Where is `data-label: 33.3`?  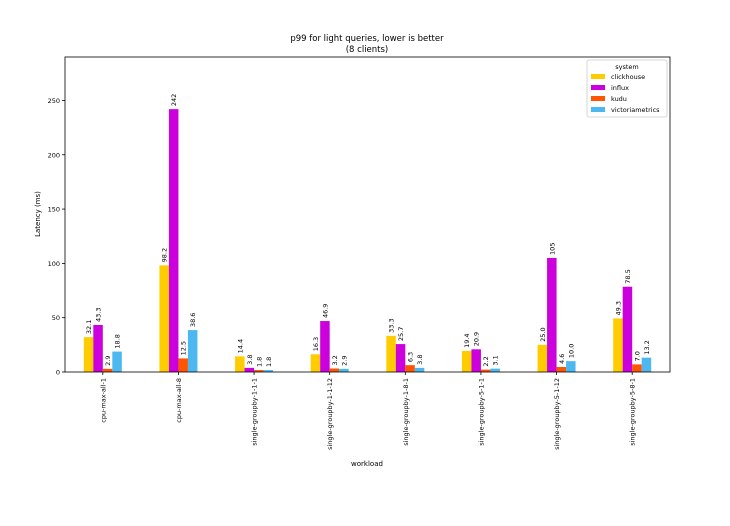
data-label: 33.3 is located at coordinates (392, 325).